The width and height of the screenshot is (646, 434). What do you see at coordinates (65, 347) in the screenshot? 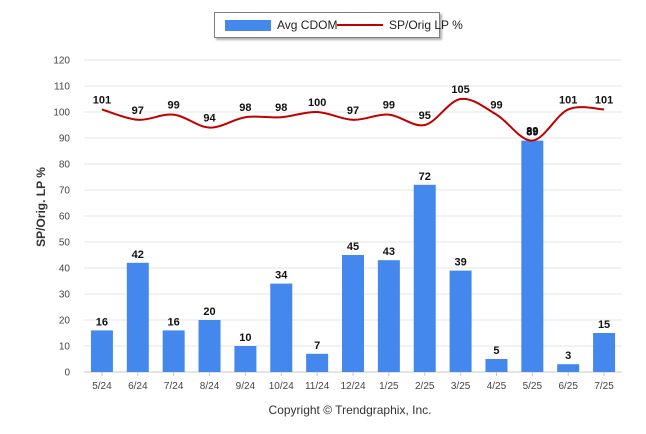
I see `y-tick-label: 10` at bounding box center [65, 347].